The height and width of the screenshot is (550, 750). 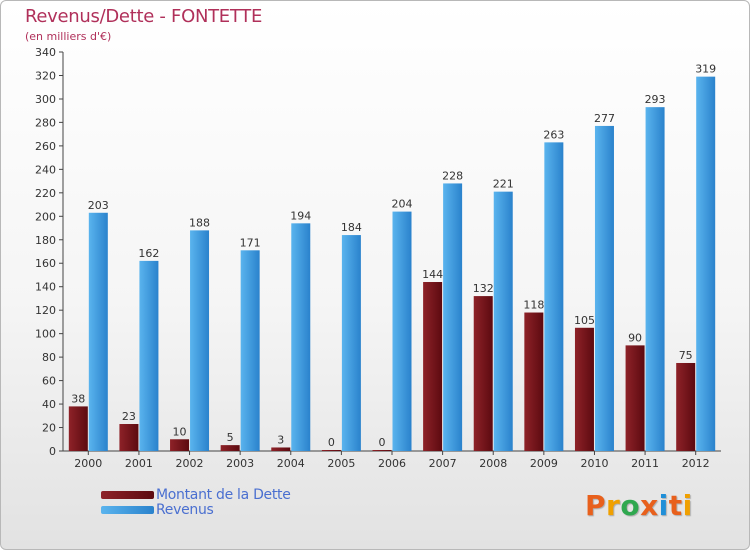 What do you see at coordinates (45, 122) in the screenshot?
I see `y-tick-label: 280` at bounding box center [45, 122].